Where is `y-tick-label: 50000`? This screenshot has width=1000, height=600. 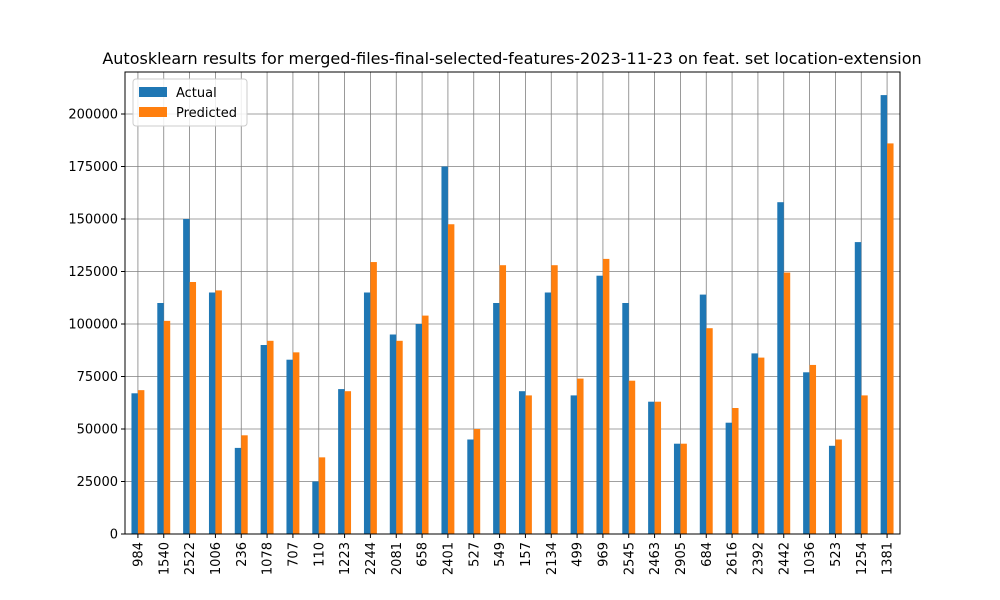
y-tick-label: 50000 is located at coordinates (97, 430).